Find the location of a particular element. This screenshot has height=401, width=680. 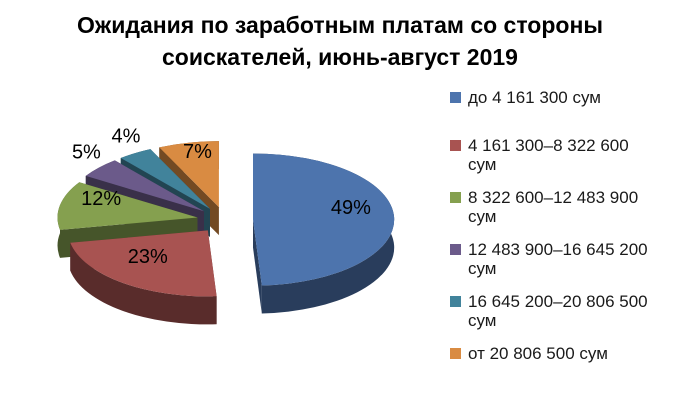

legend-item: до 4 161 300 сум is located at coordinates (552, 98).